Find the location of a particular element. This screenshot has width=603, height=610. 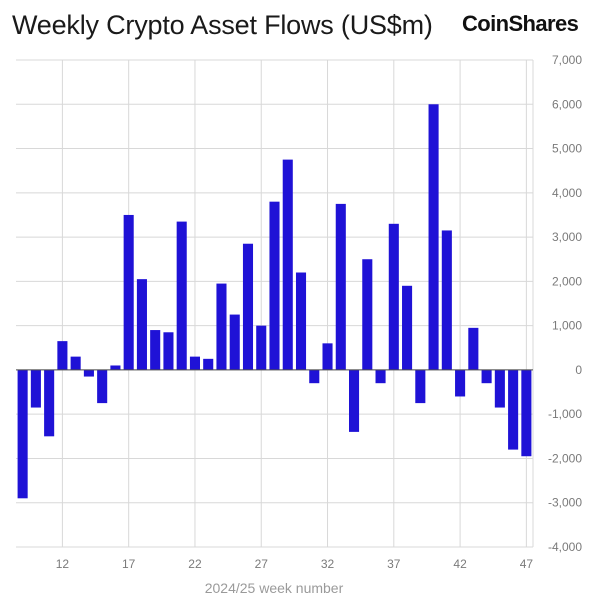

x-axis-label: 2024/25 week number is located at coordinates (274, 588).